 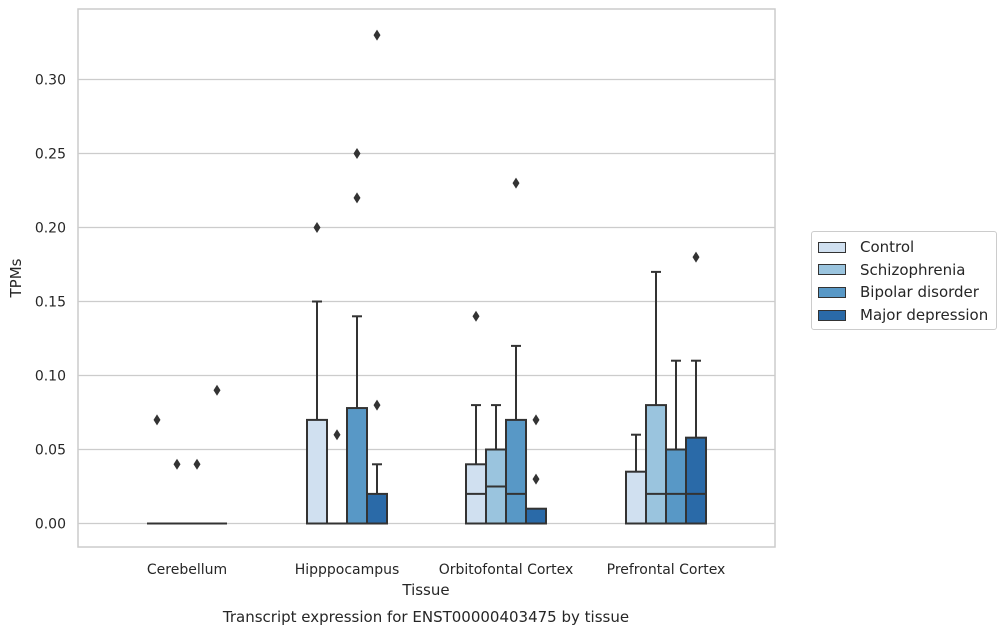 What do you see at coordinates (50, 155) in the screenshot?
I see `y-tick-label: 0.25` at bounding box center [50, 155].